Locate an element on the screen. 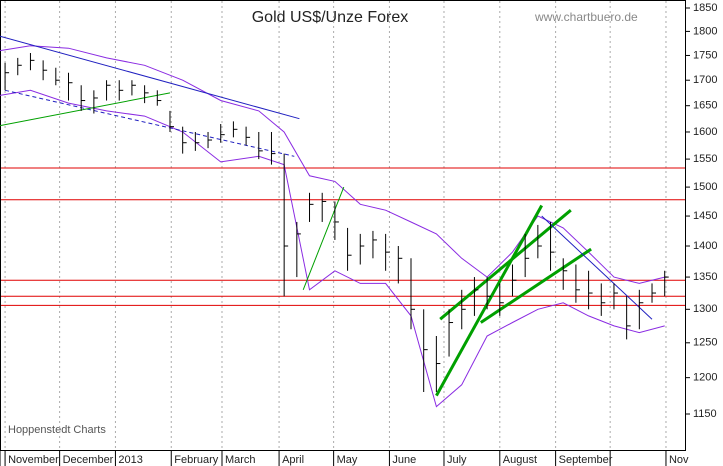  y-tick-label: 1600 is located at coordinates (705, 132).